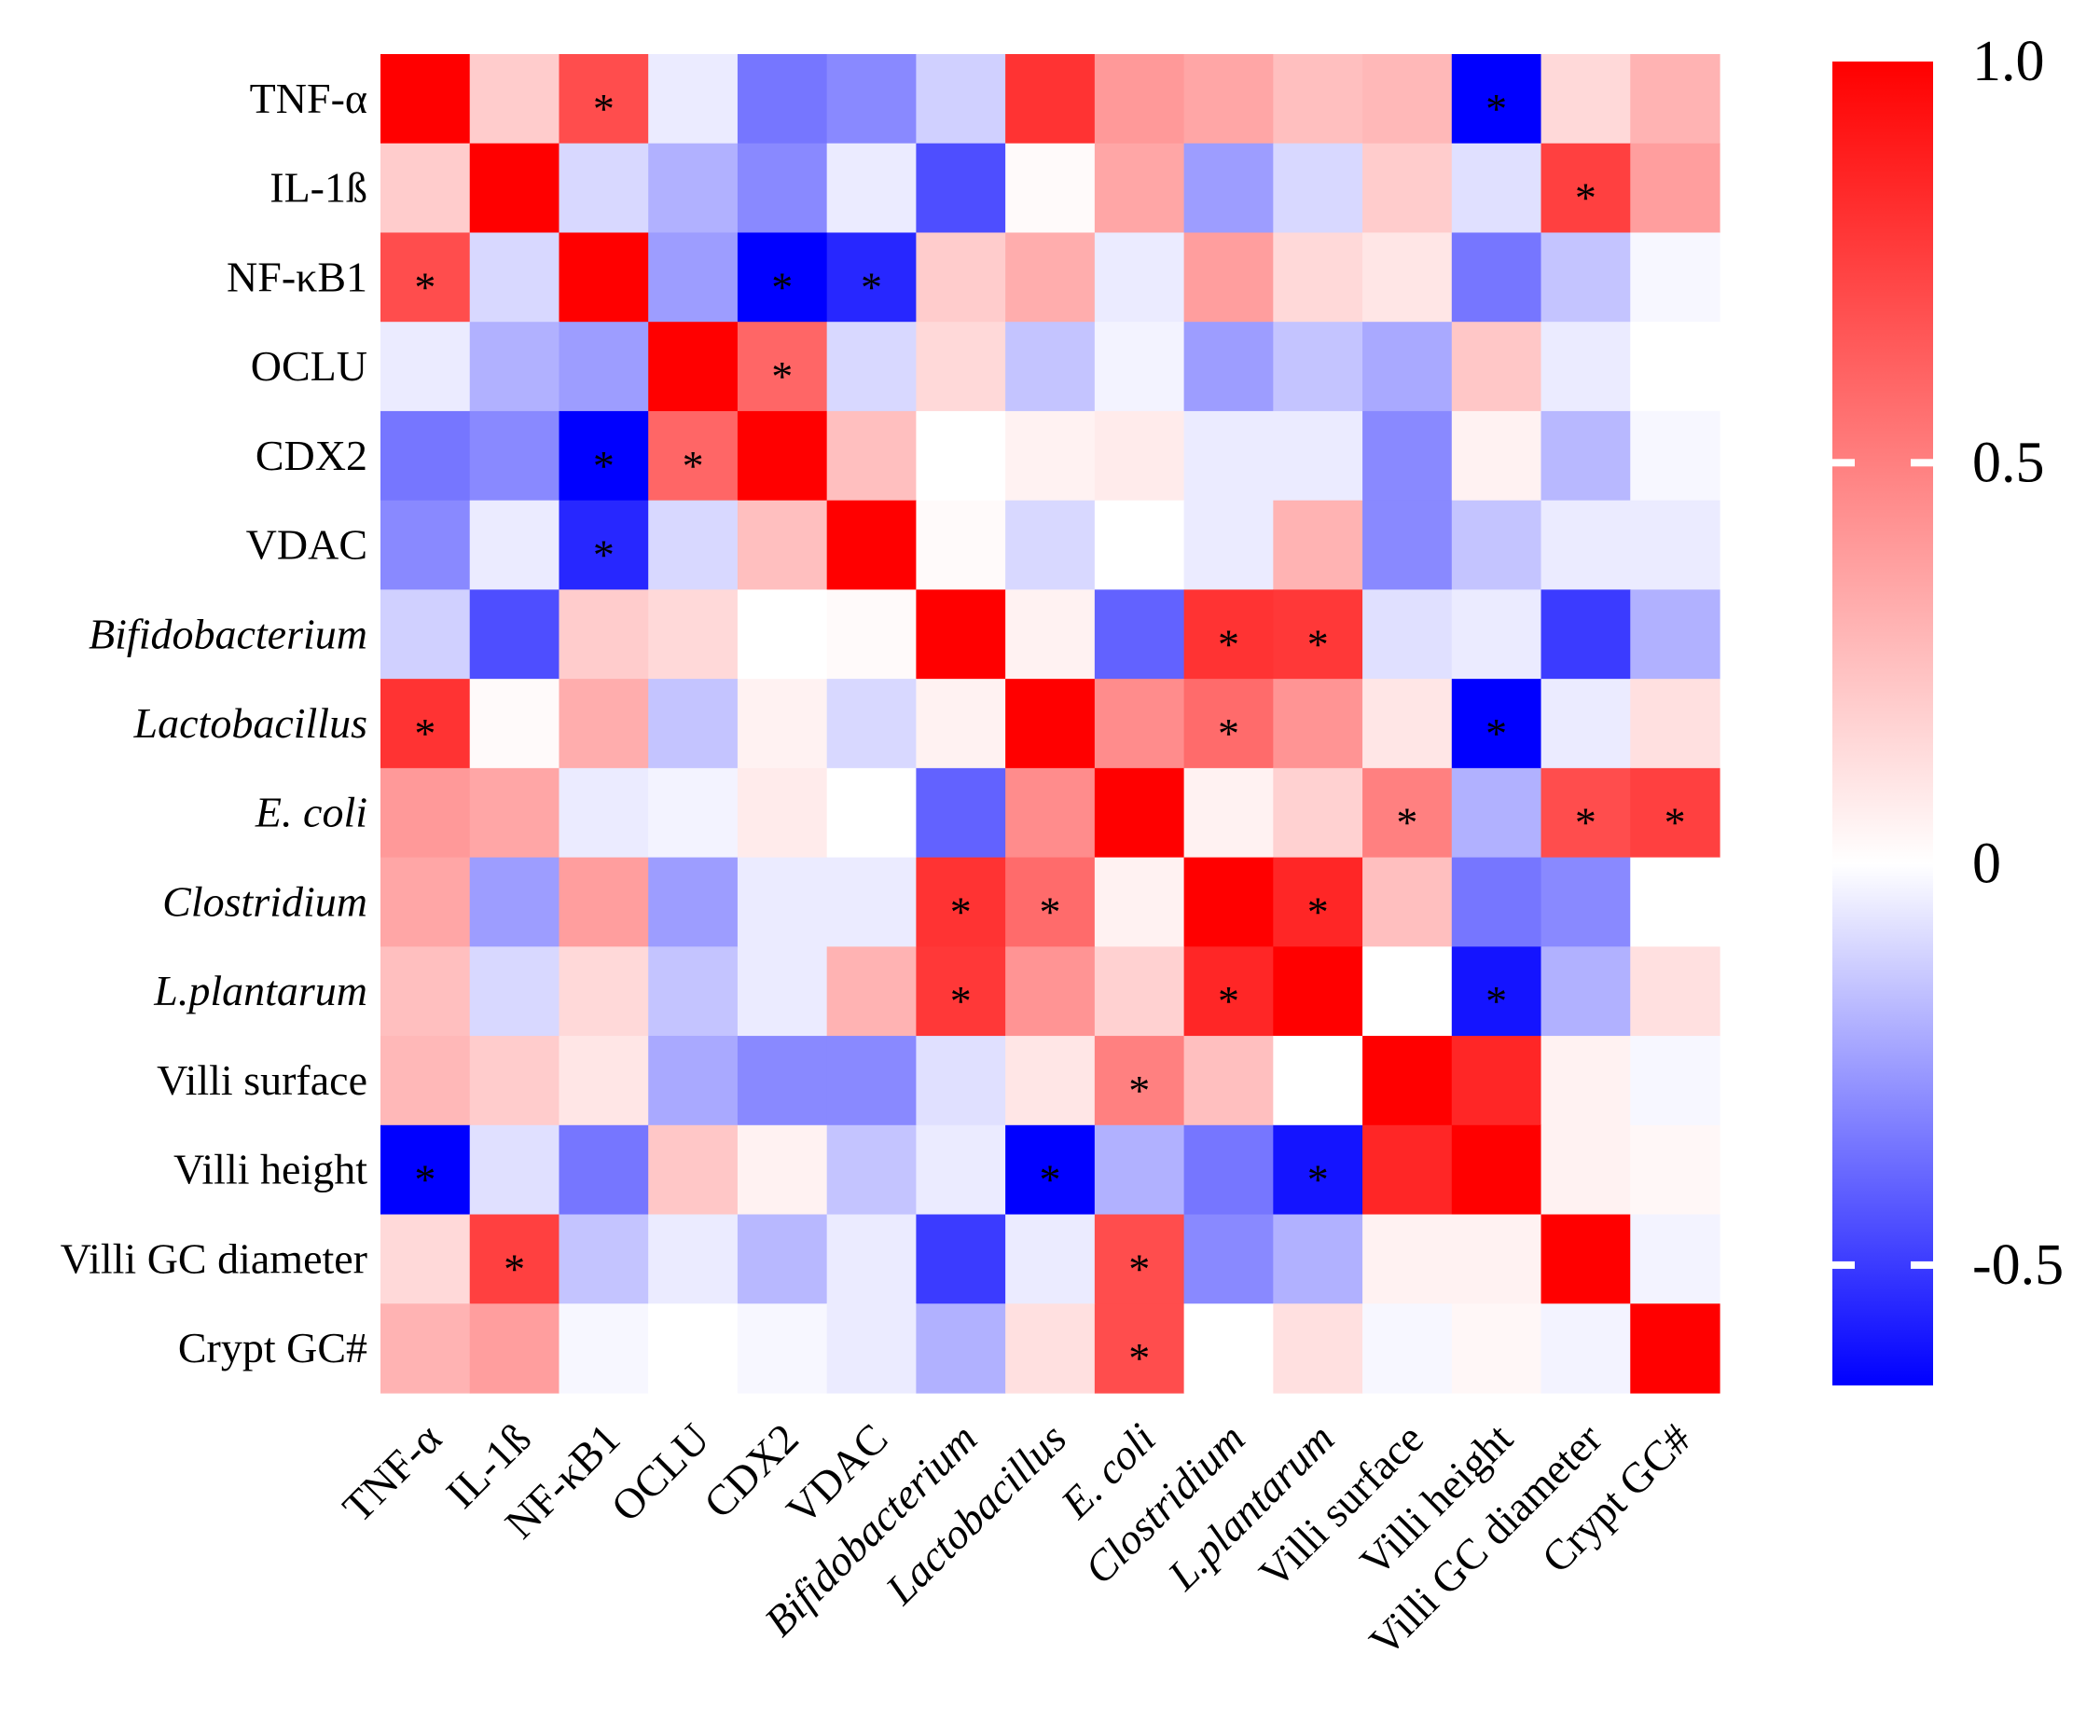 Image resolution: width=2100 pixels, height=1736 pixels. What do you see at coordinates (270, 1169) in the screenshot?
I see `row-label: Villi height` at bounding box center [270, 1169].